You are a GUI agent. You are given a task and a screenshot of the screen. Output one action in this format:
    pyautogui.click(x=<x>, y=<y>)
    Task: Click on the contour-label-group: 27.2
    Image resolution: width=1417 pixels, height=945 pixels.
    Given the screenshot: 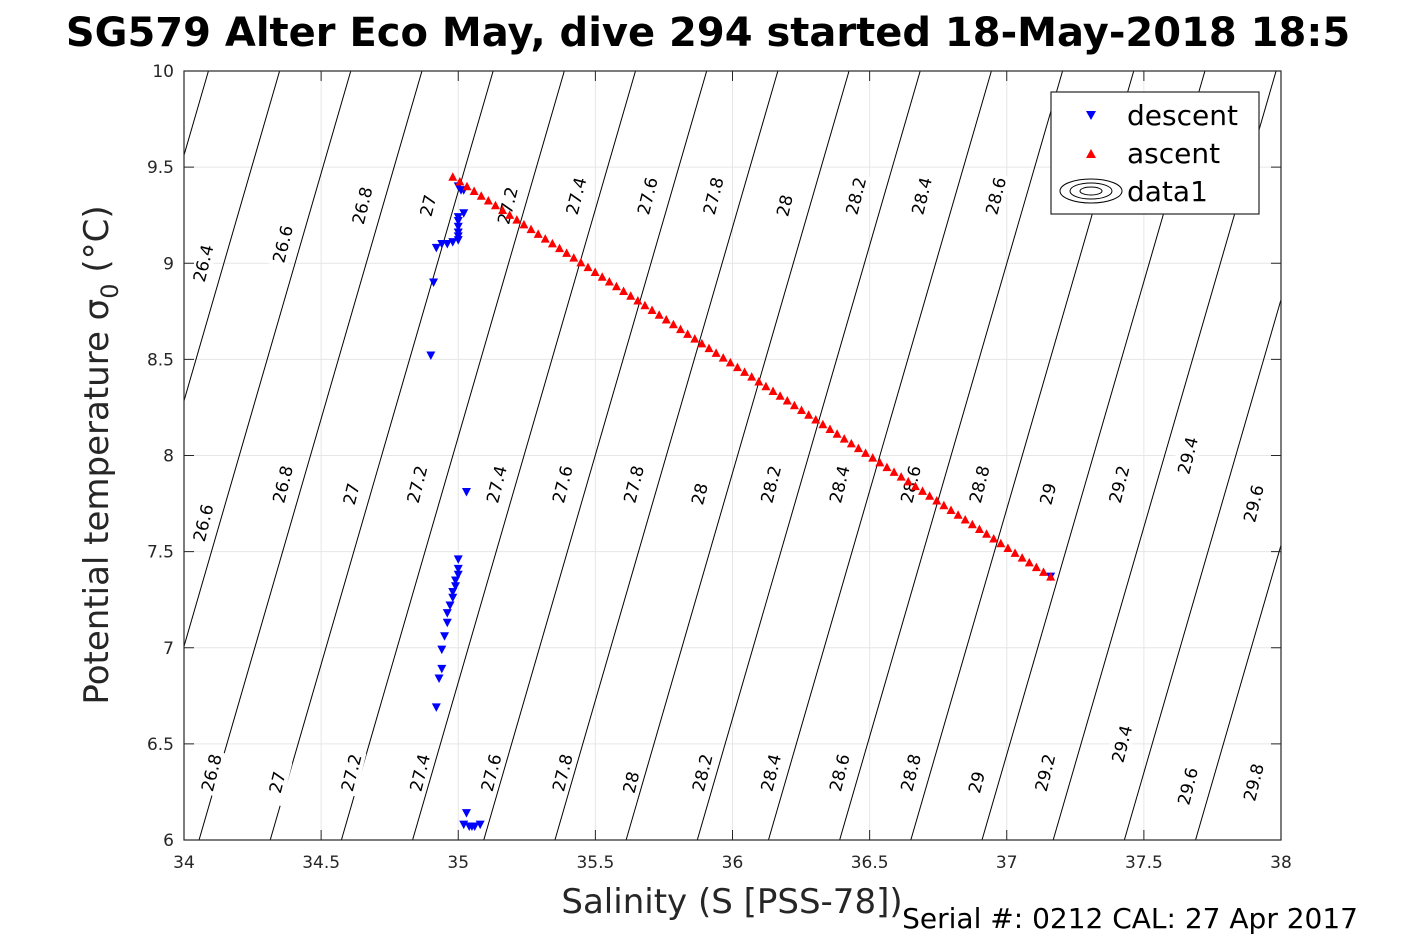 What is the action you would take?
    pyautogui.click(x=350, y=772)
    